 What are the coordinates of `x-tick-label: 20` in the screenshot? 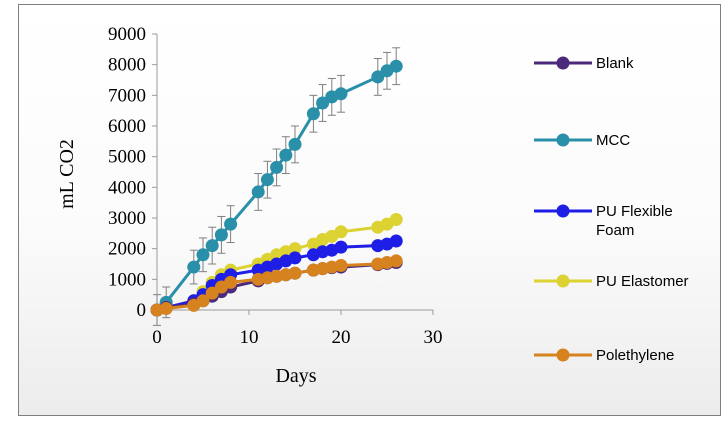 It's located at (341, 337).